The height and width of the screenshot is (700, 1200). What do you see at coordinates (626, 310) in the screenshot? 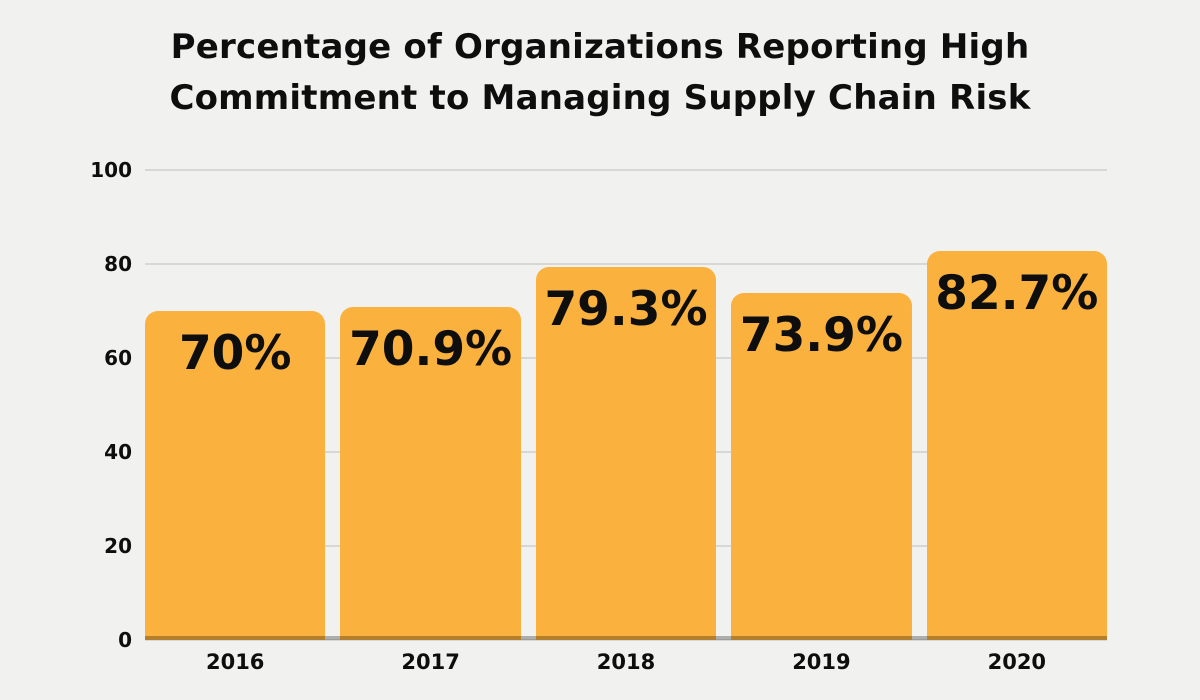
I see `bar-value-label: 79.3%` at bounding box center [626, 310].